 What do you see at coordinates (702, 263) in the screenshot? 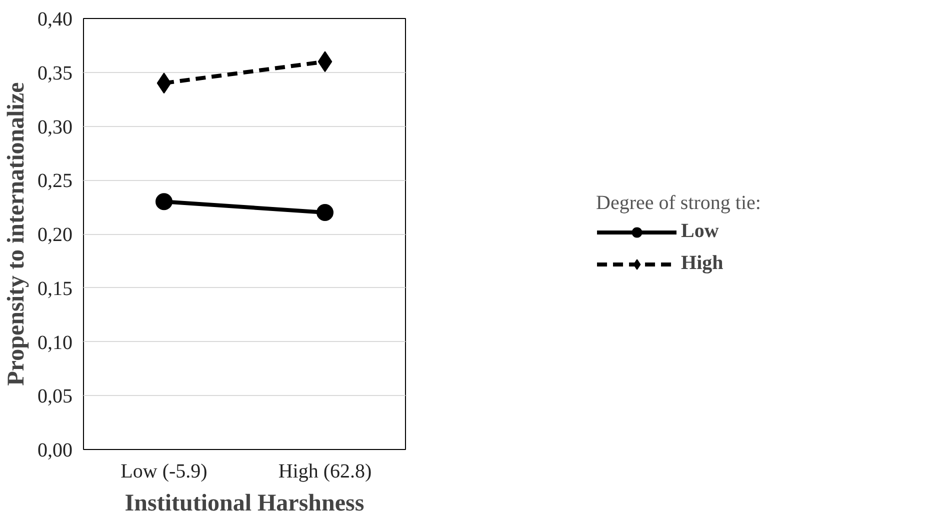
I see `legend-label: High` at bounding box center [702, 263].